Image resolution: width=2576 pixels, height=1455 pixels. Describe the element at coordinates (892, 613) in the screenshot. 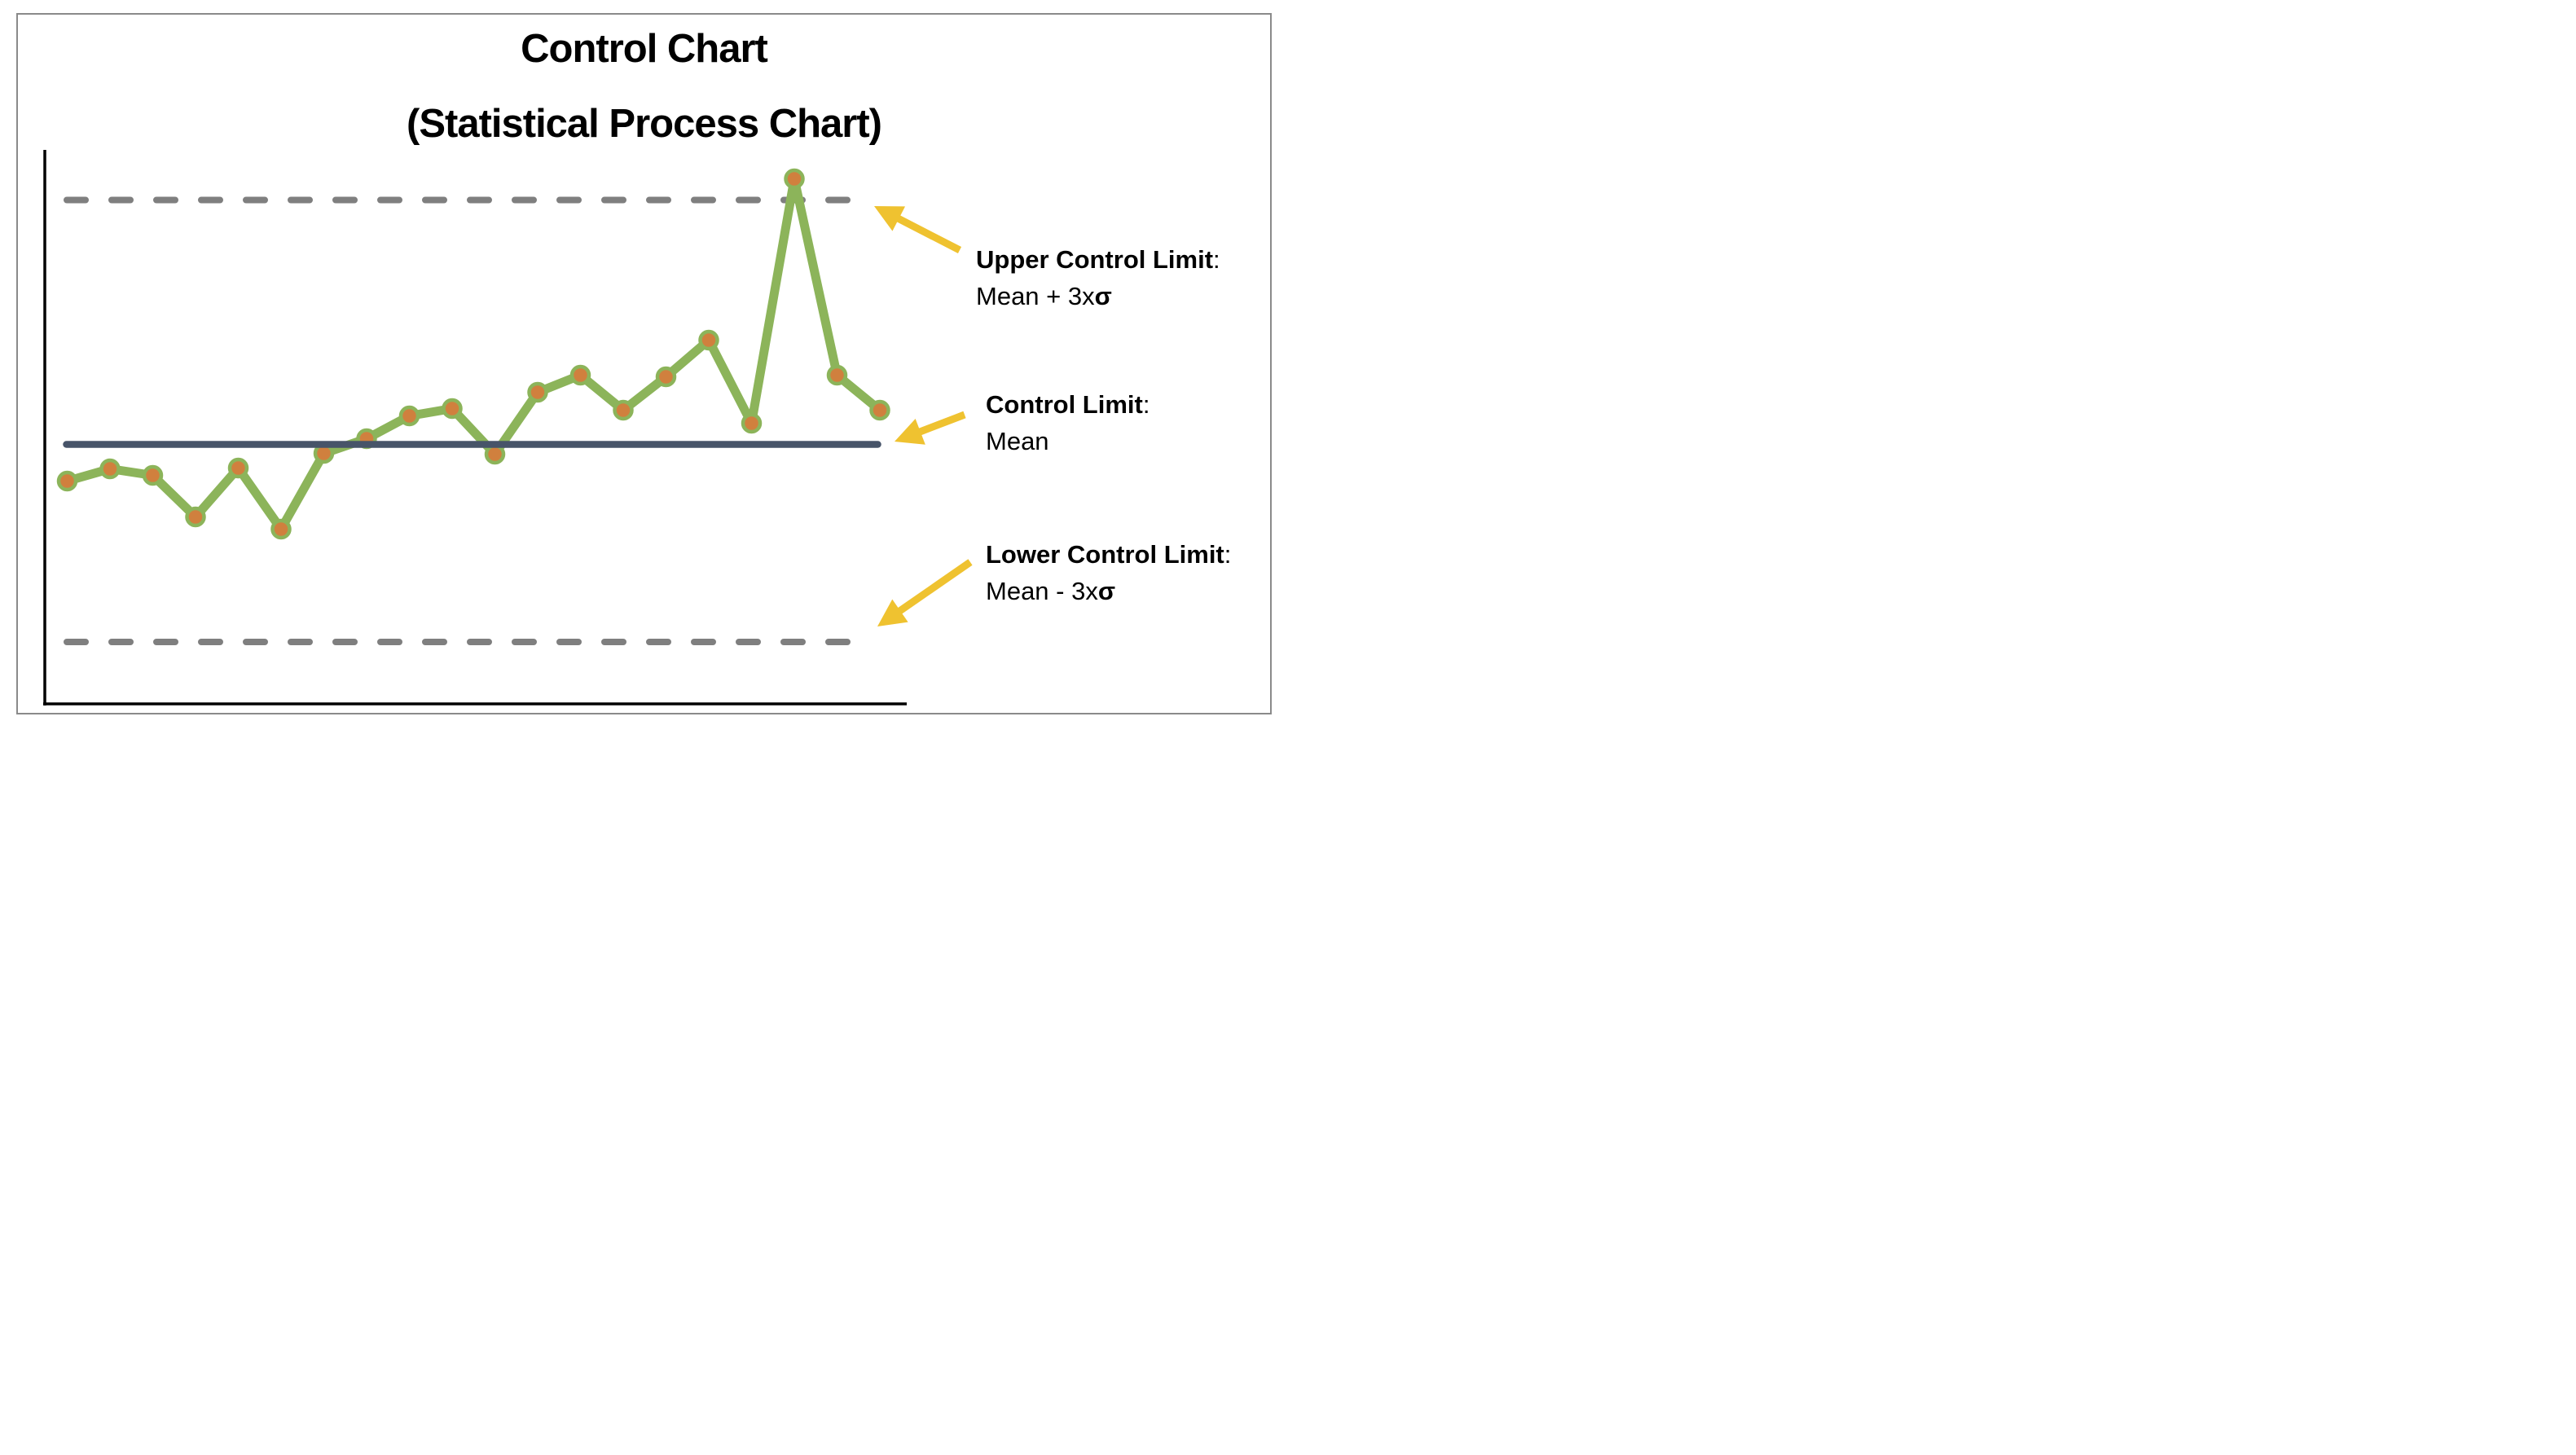

I see `lcl-arrow-head` at that location.